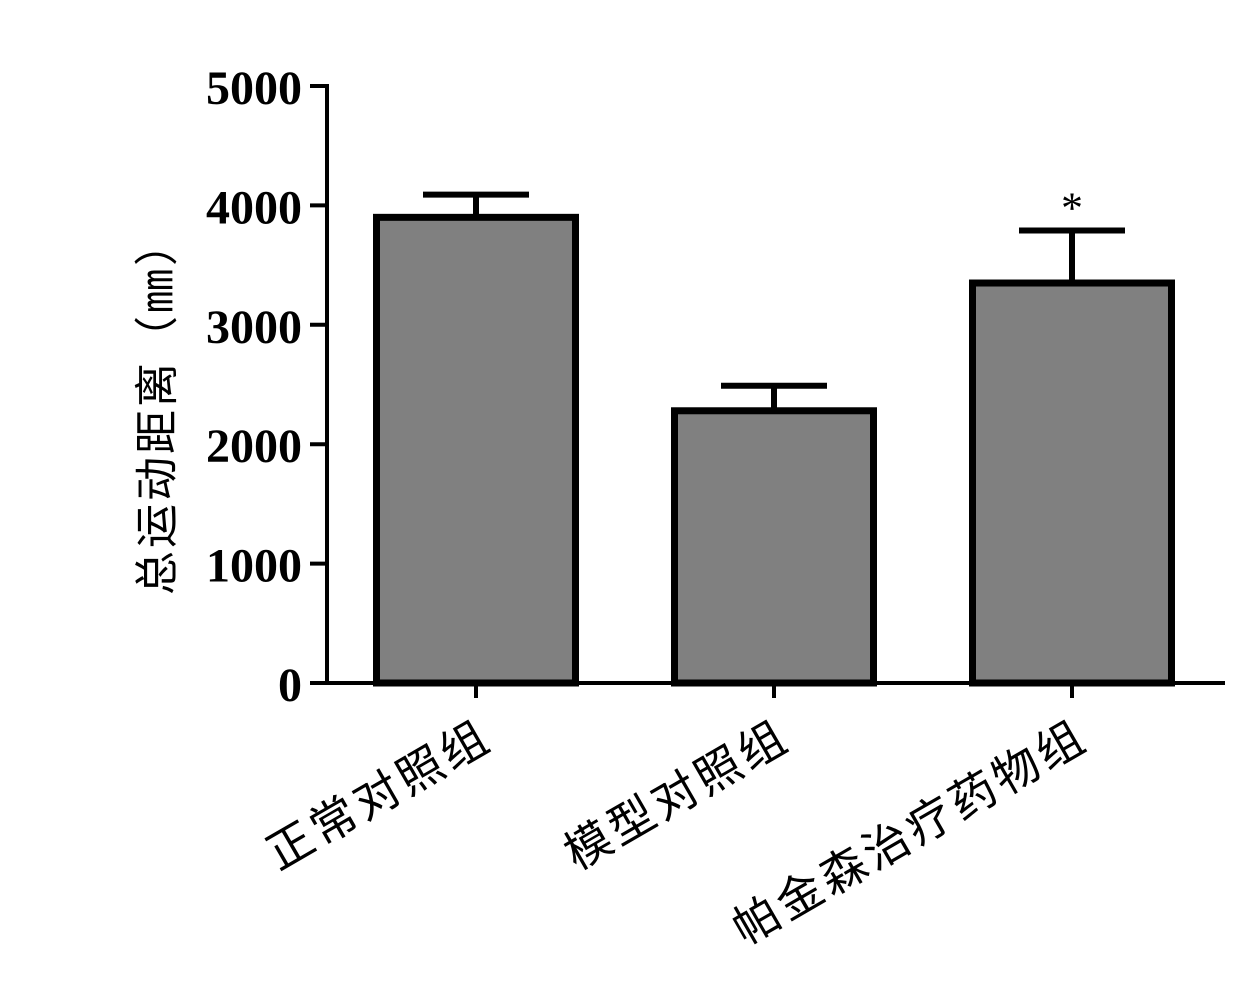 The image size is (1253, 992). I want to click on annotations-group: *, so click(1072, 207).